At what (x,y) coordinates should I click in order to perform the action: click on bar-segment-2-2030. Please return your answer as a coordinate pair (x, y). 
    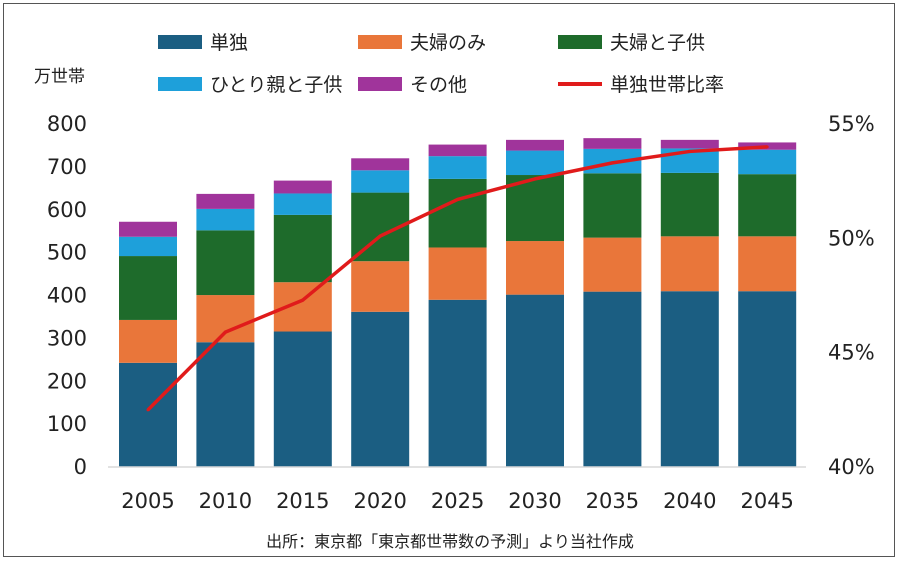
    Looking at the image, I should click on (535, 208).